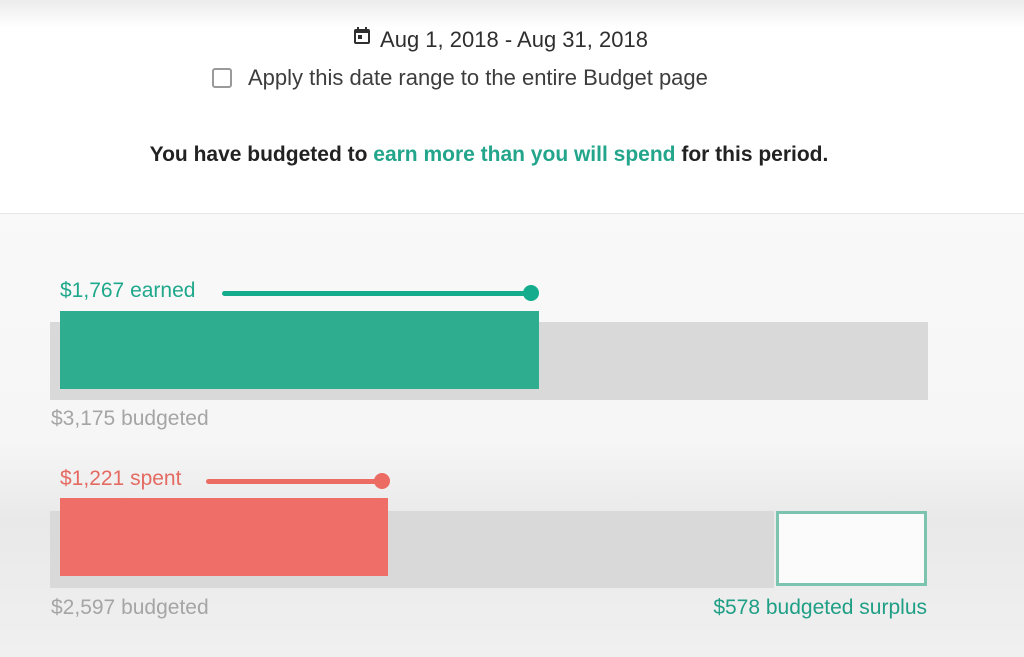 Image resolution: width=1024 pixels, height=657 pixels. Describe the element at coordinates (514, 39) in the screenshot. I see `date-range-text: Aug 1, 2018 - Aug 31, 2018` at that location.